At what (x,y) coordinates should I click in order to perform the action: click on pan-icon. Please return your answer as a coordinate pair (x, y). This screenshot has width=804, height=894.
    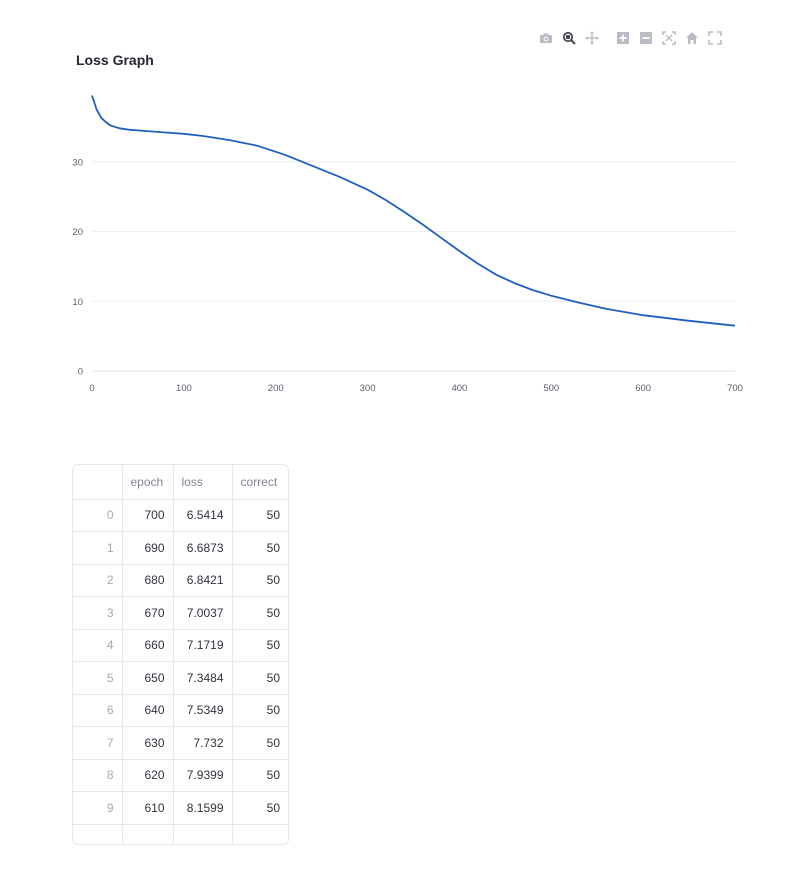
    Looking at the image, I should click on (592, 38).